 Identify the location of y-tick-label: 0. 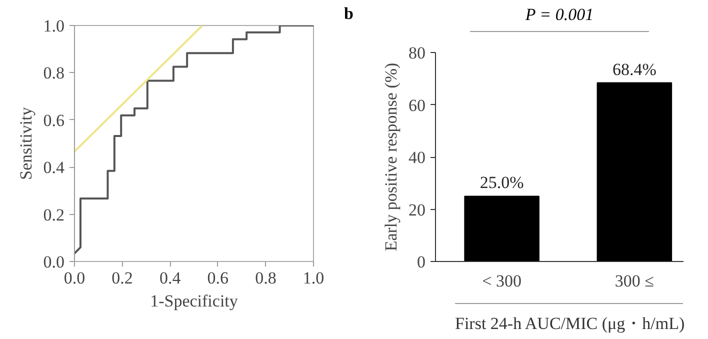
(421, 262).